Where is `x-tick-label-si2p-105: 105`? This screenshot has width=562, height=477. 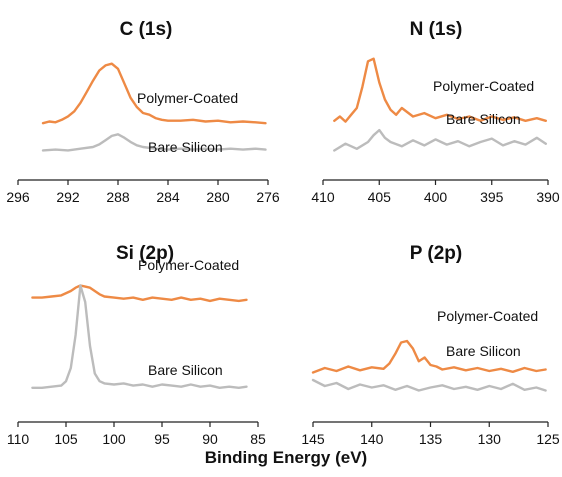 x-tick-label-si2p-105: 105 is located at coordinates (66, 439).